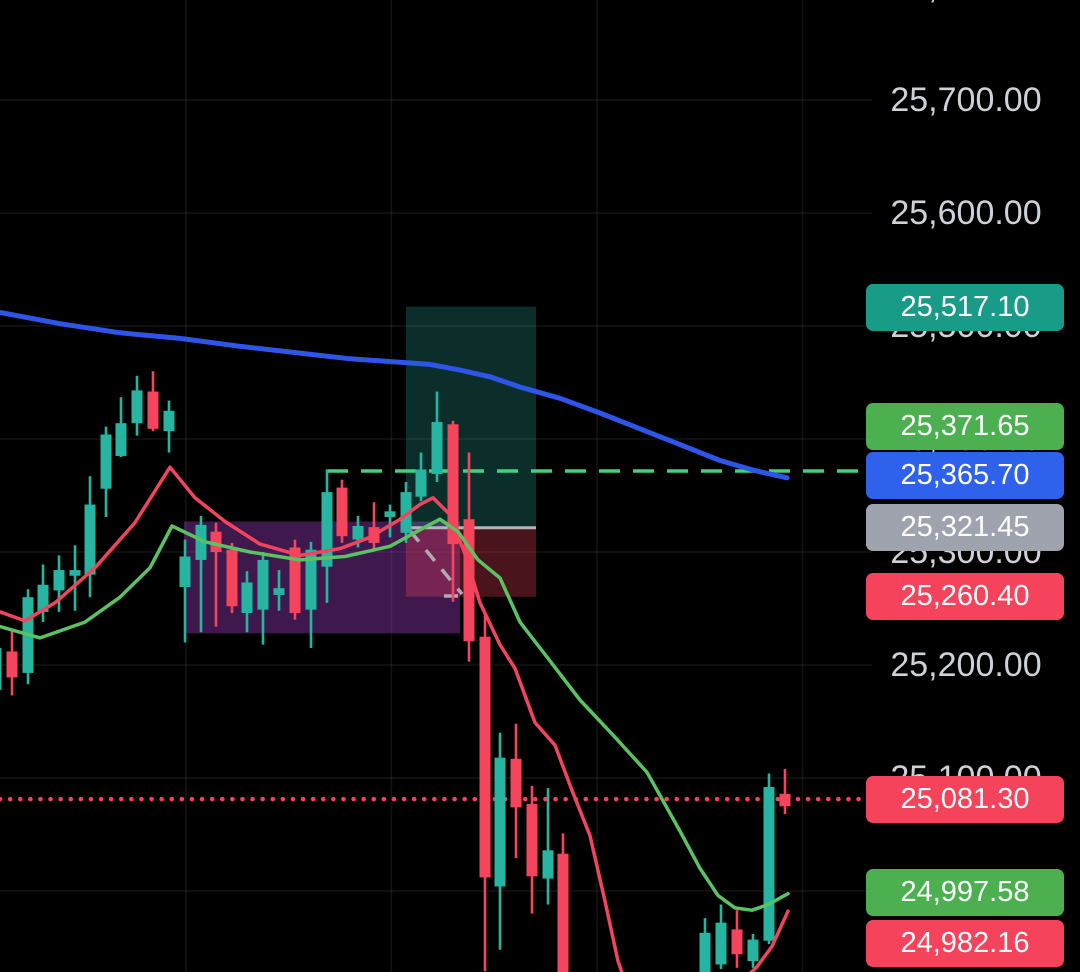  Describe the element at coordinates (965, 799) in the screenshot. I see `alert-price-badge: 25,081.30` at that location.